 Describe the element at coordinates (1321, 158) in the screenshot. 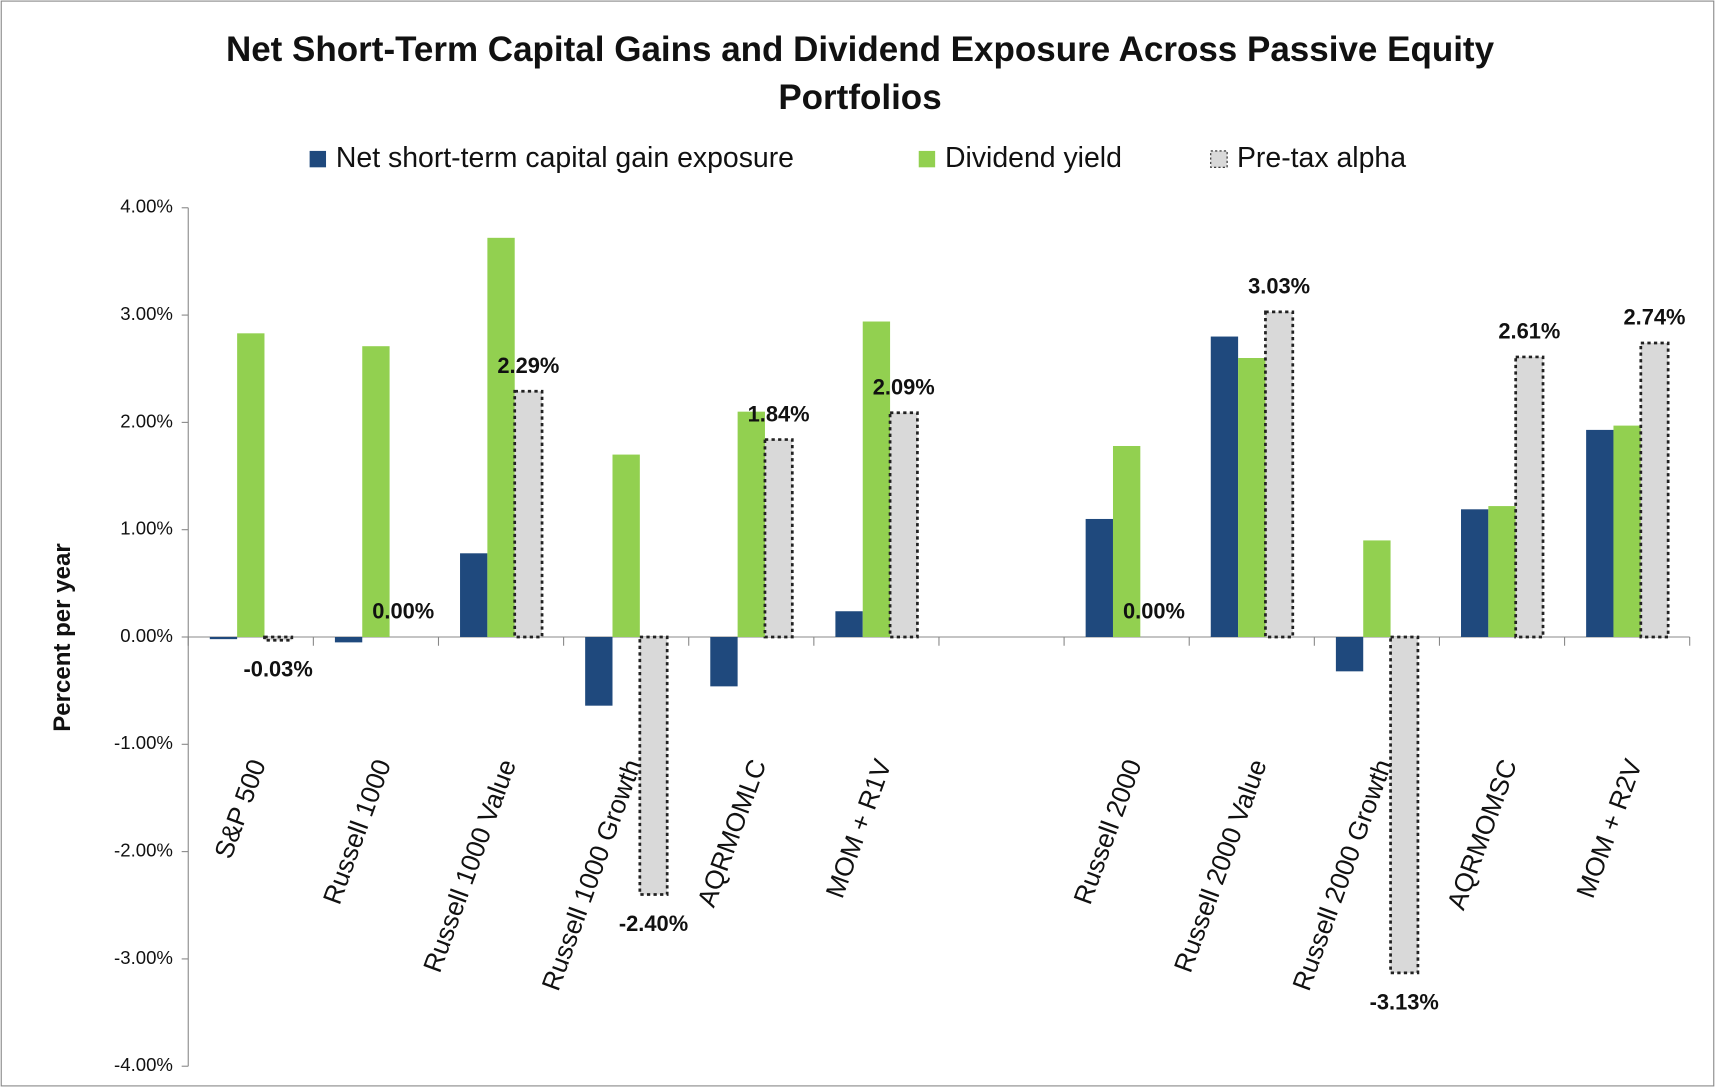

I see `legend-label: Pre-tax alpha` at that location.